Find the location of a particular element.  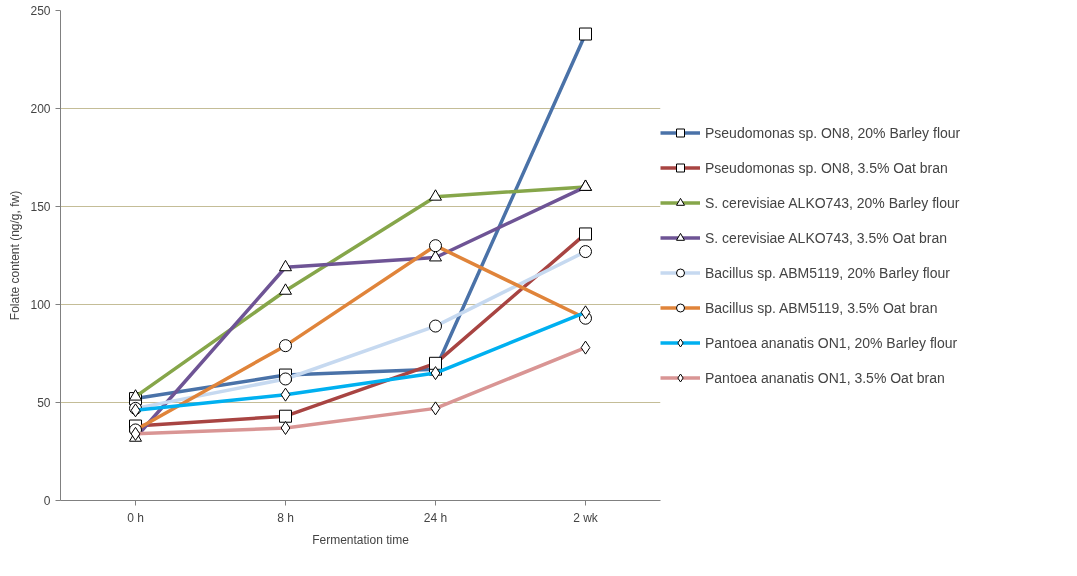

legend-label: S. cerevisiae ALKO743, 3.5% Oat bran is located at coordinates (826, 238).